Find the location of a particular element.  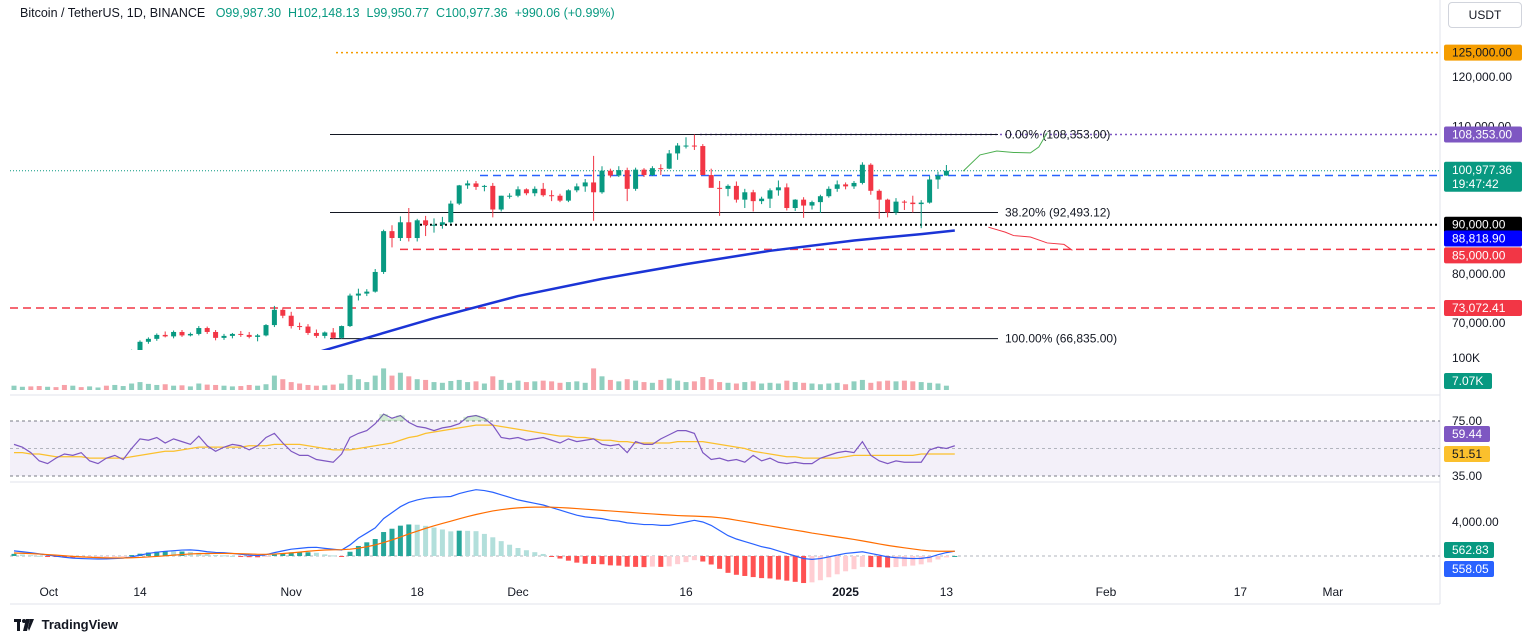

volume-current-label: 7.07K is located at coordinates (1467, 381).